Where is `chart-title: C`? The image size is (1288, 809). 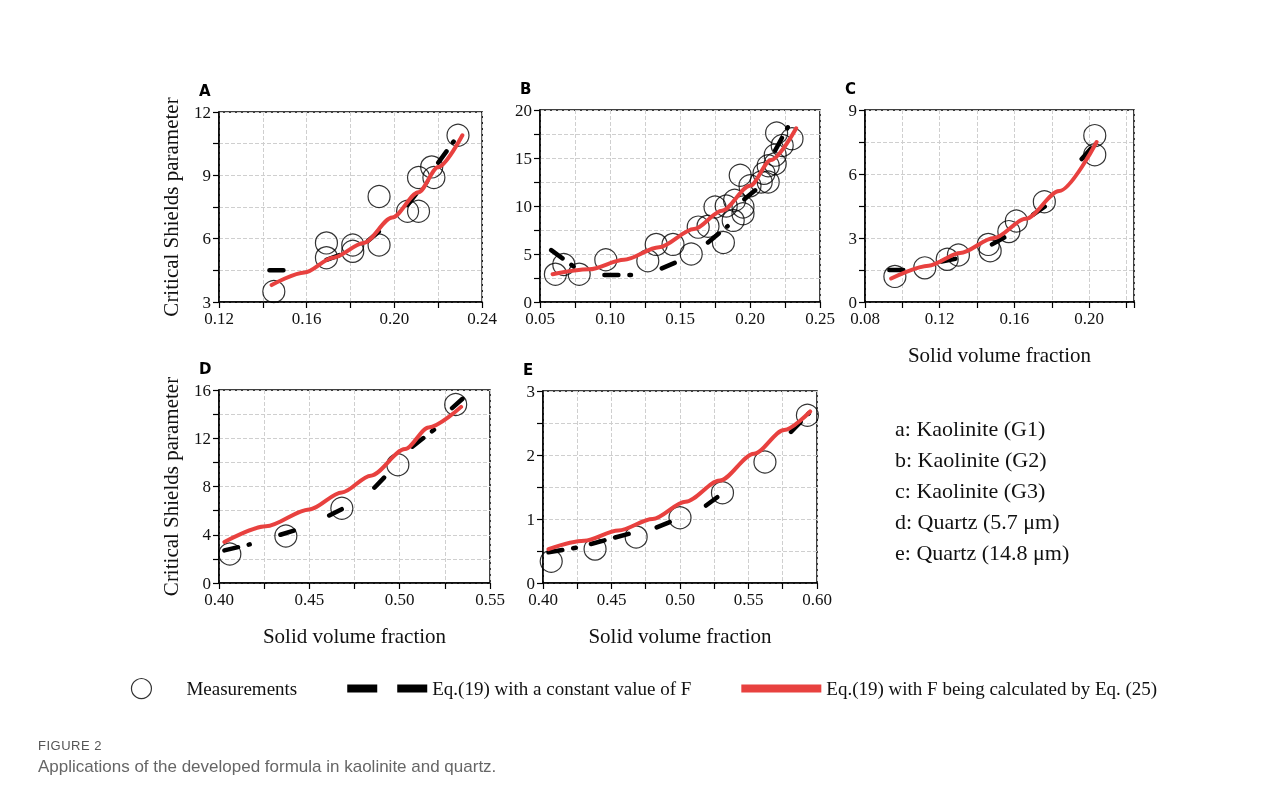 chart-title: C is located at coordinates (851, 88).